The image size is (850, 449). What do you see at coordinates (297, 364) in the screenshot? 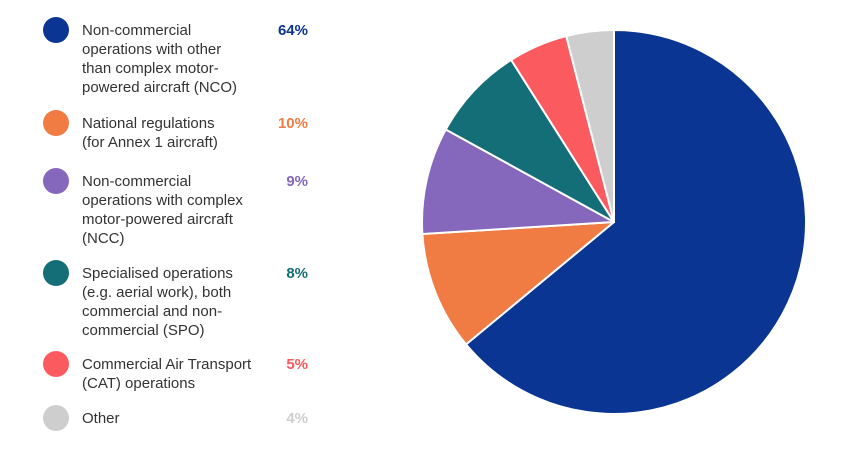
I see `legend-value-cat: 5%` at bounding box center [297, 364].